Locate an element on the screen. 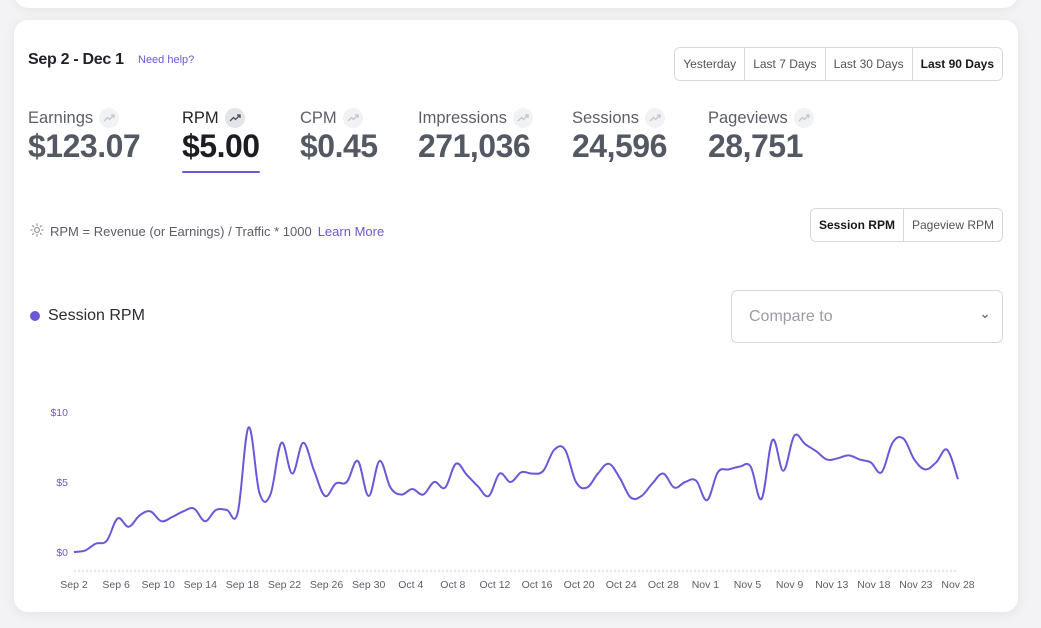 Image resolution: width=1041 pixels, height=628 pixels. metric-value: $123.07 is located at coordinates (84, 146).